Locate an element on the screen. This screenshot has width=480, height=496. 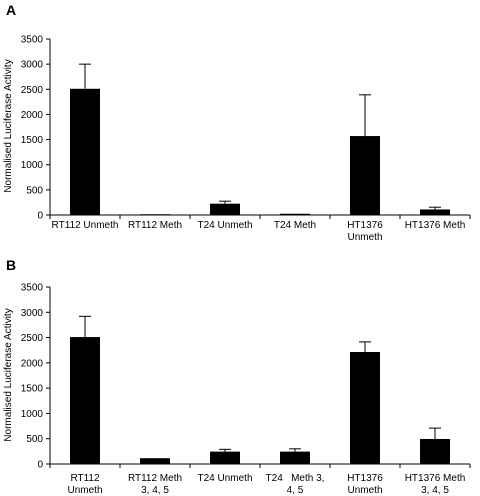
category-label-line: T24 Meth is located at coordinates (295, 225).